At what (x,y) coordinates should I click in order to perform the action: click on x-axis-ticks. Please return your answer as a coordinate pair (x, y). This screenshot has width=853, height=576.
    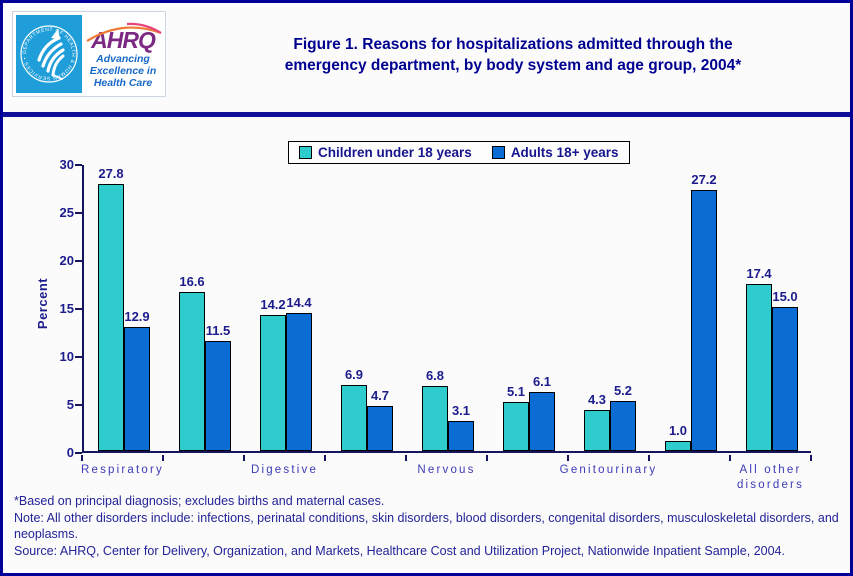
    Looking at the image, I should click on (447, 458).